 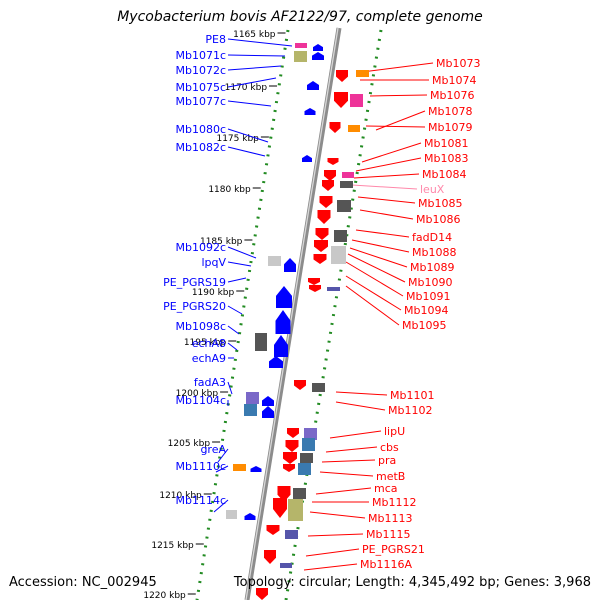 What do you see at coordinates (221, 242) in the screenshot?
I see `tick-label: 1185 kbp` at bounding box center [221, 242].